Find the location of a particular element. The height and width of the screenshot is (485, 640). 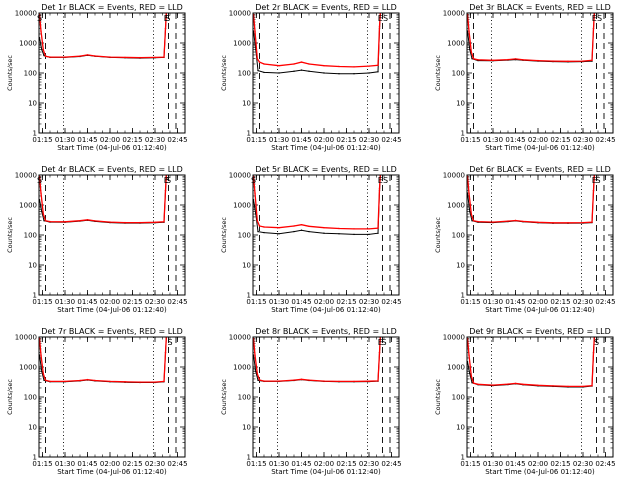

panel-title: Det 3r BLACK = Events, RED = LLD is located at coordinates (540, 7).